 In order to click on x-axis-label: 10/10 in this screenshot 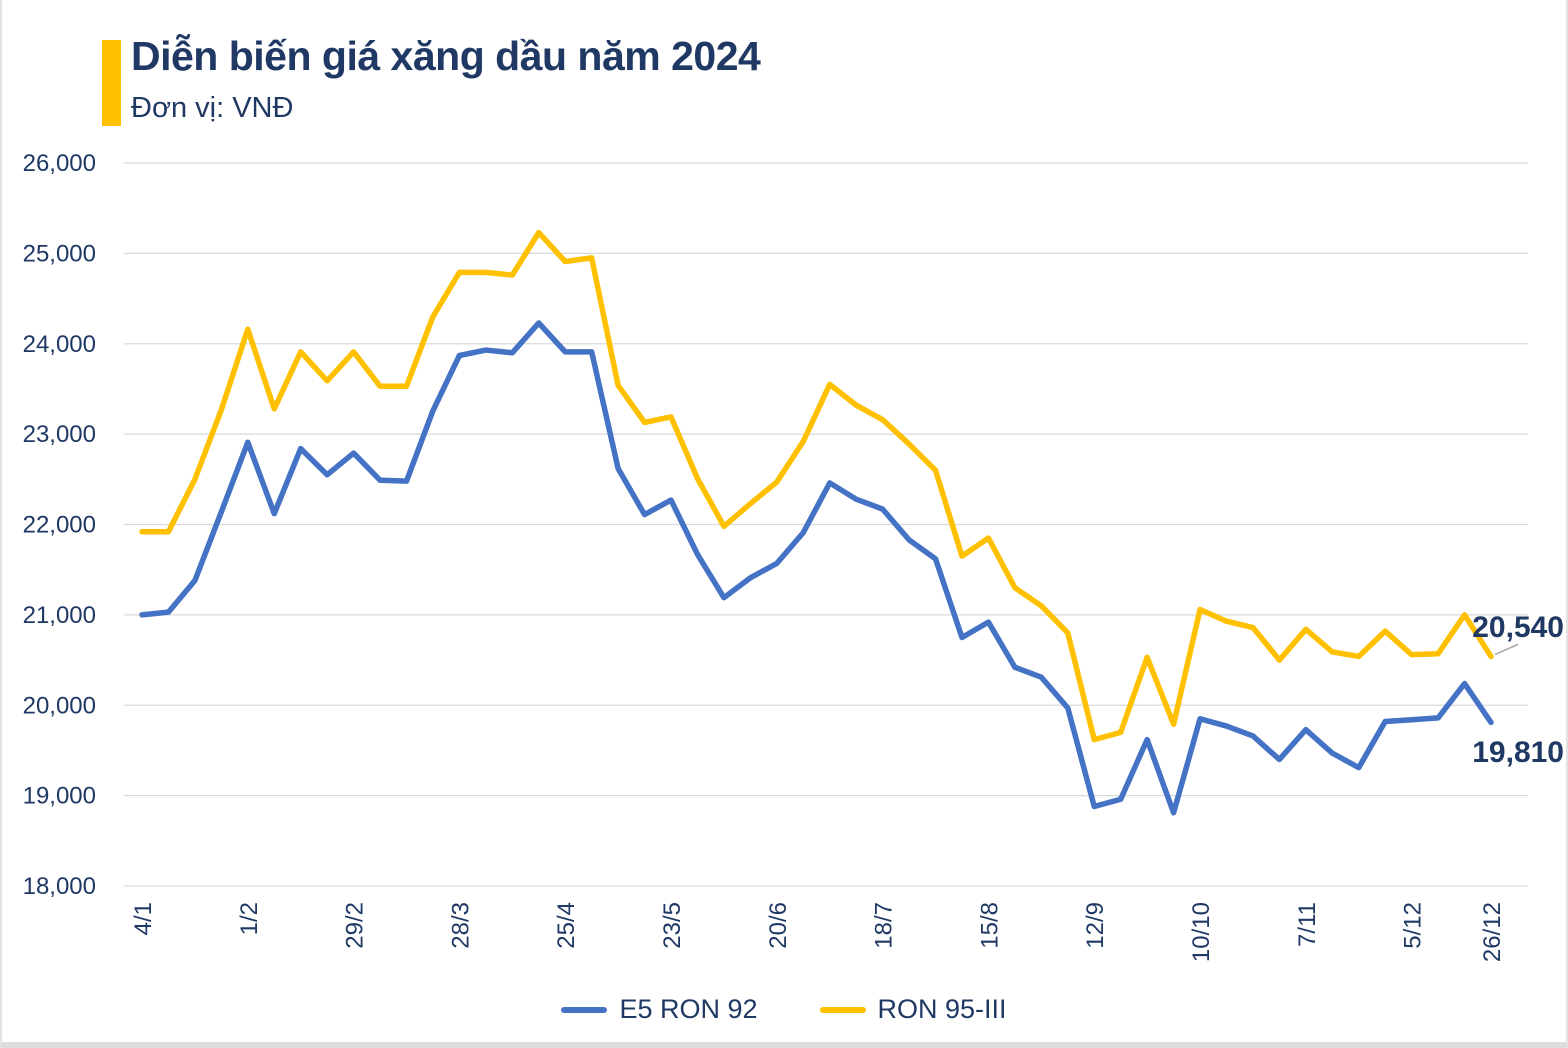, I will do `click(1201, 932)`.